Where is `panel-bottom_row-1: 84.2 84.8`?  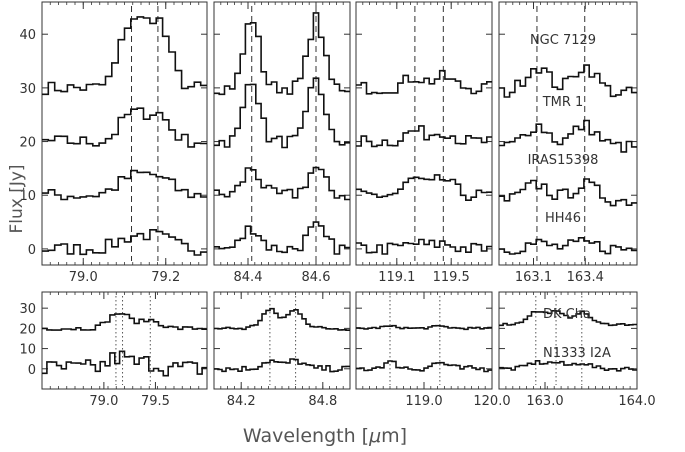 panel-bottom_row-1: 84.2 84.8 is located at coordinates (282, 350).